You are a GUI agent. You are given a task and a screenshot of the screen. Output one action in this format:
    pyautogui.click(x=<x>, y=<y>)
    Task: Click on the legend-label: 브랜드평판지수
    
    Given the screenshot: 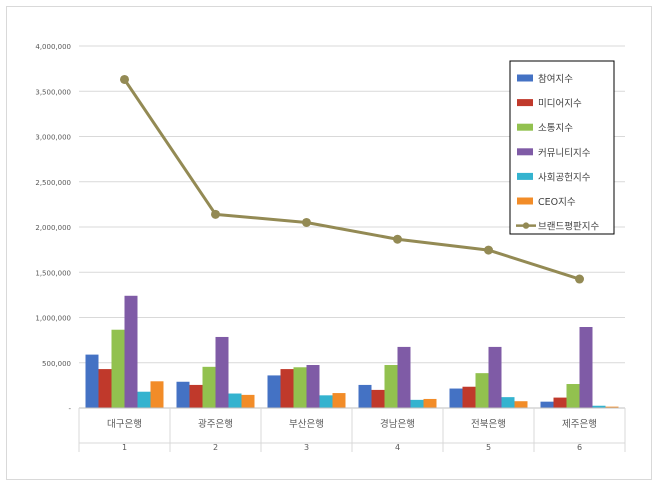 What is the action you would take?
    pyautogui.click(x=568, y=227)
    